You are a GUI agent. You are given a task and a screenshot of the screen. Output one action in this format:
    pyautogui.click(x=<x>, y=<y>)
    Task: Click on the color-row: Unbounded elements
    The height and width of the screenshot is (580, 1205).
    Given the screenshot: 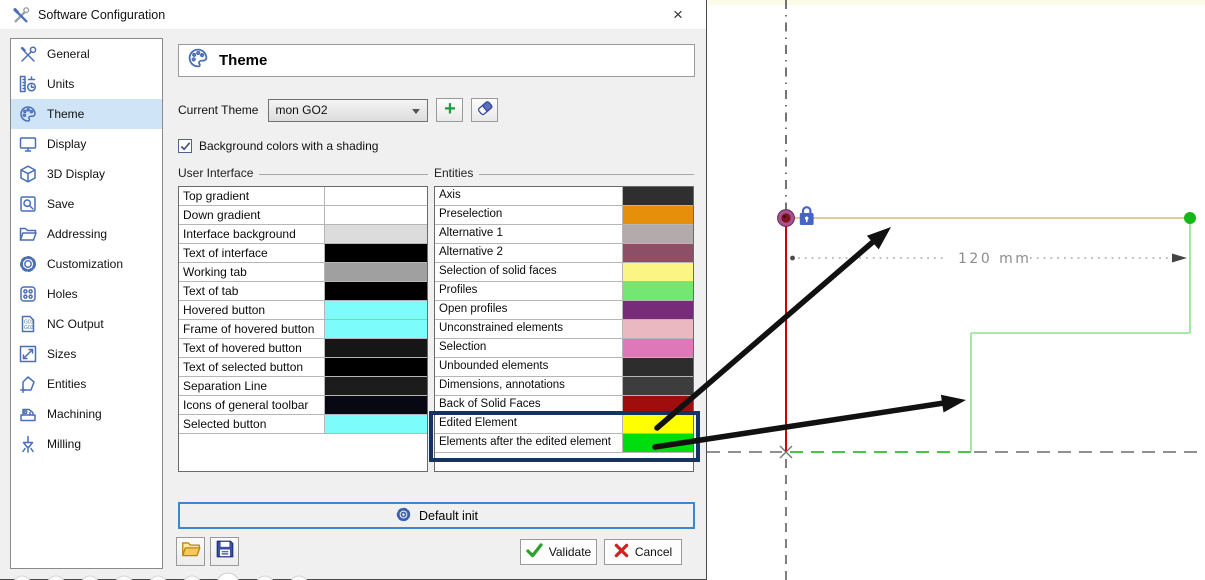 What is the action you would take?
    pyautogui.click(x=564, y=367)
    